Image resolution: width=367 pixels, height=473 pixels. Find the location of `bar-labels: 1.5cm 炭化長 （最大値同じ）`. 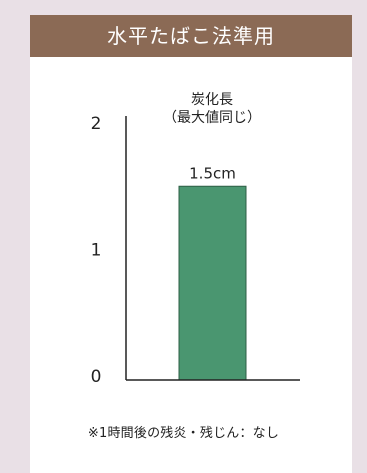

bar-labels: 1.5cm 炭化長 （最大値同じ） is located at coordinates (212, 137).